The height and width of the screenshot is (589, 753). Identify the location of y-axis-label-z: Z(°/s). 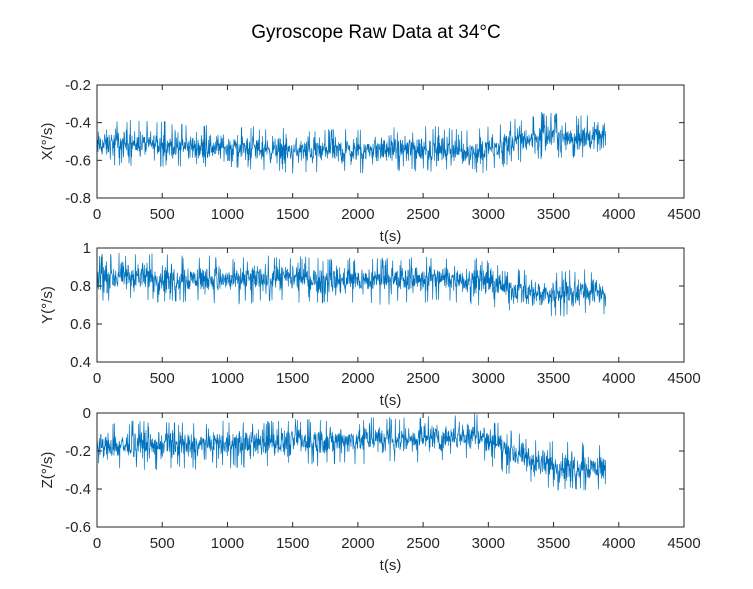
(47, 470).